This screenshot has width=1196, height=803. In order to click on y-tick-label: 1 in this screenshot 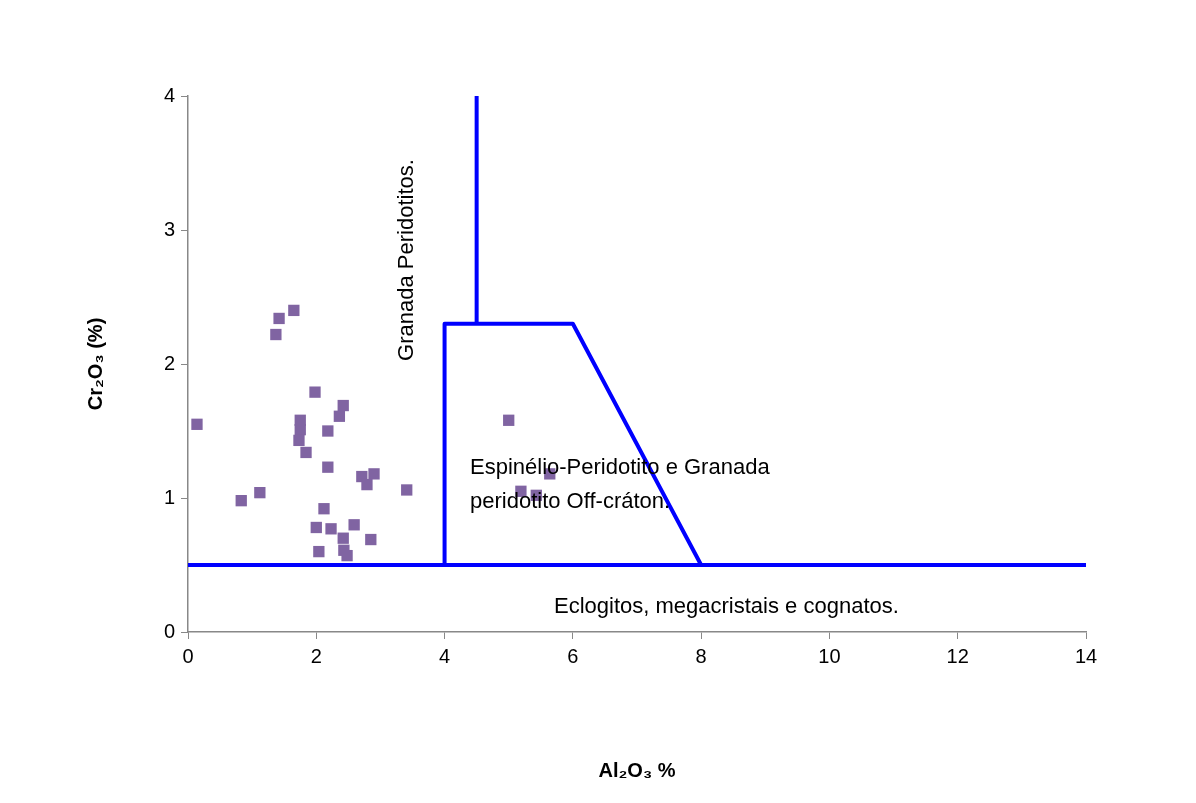, I will do `click(169, 496)`.